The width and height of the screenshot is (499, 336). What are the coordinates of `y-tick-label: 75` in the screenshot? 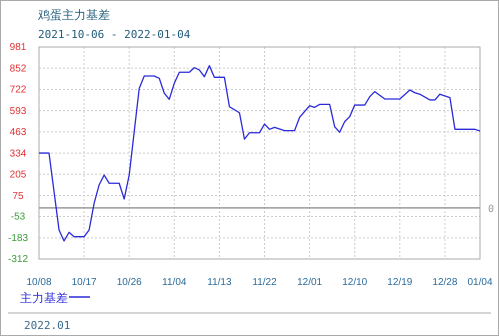 It's located at (18, 196).